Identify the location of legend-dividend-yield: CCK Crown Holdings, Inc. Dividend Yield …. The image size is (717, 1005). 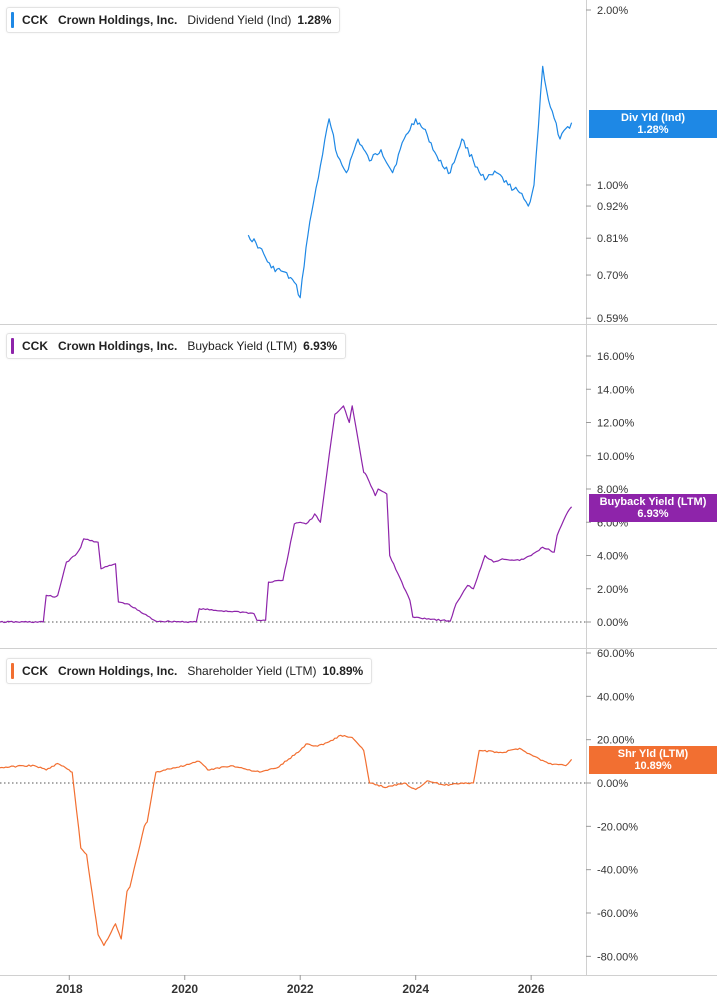
(173, 20).